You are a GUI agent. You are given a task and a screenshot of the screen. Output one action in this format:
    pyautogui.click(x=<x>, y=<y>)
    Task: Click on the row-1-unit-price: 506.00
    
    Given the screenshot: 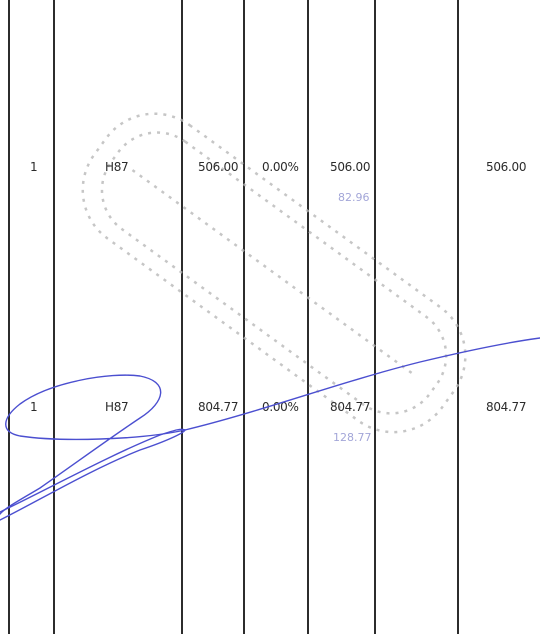 What is the action you would take?
    pyautogui.click(x=218, y=167)
    